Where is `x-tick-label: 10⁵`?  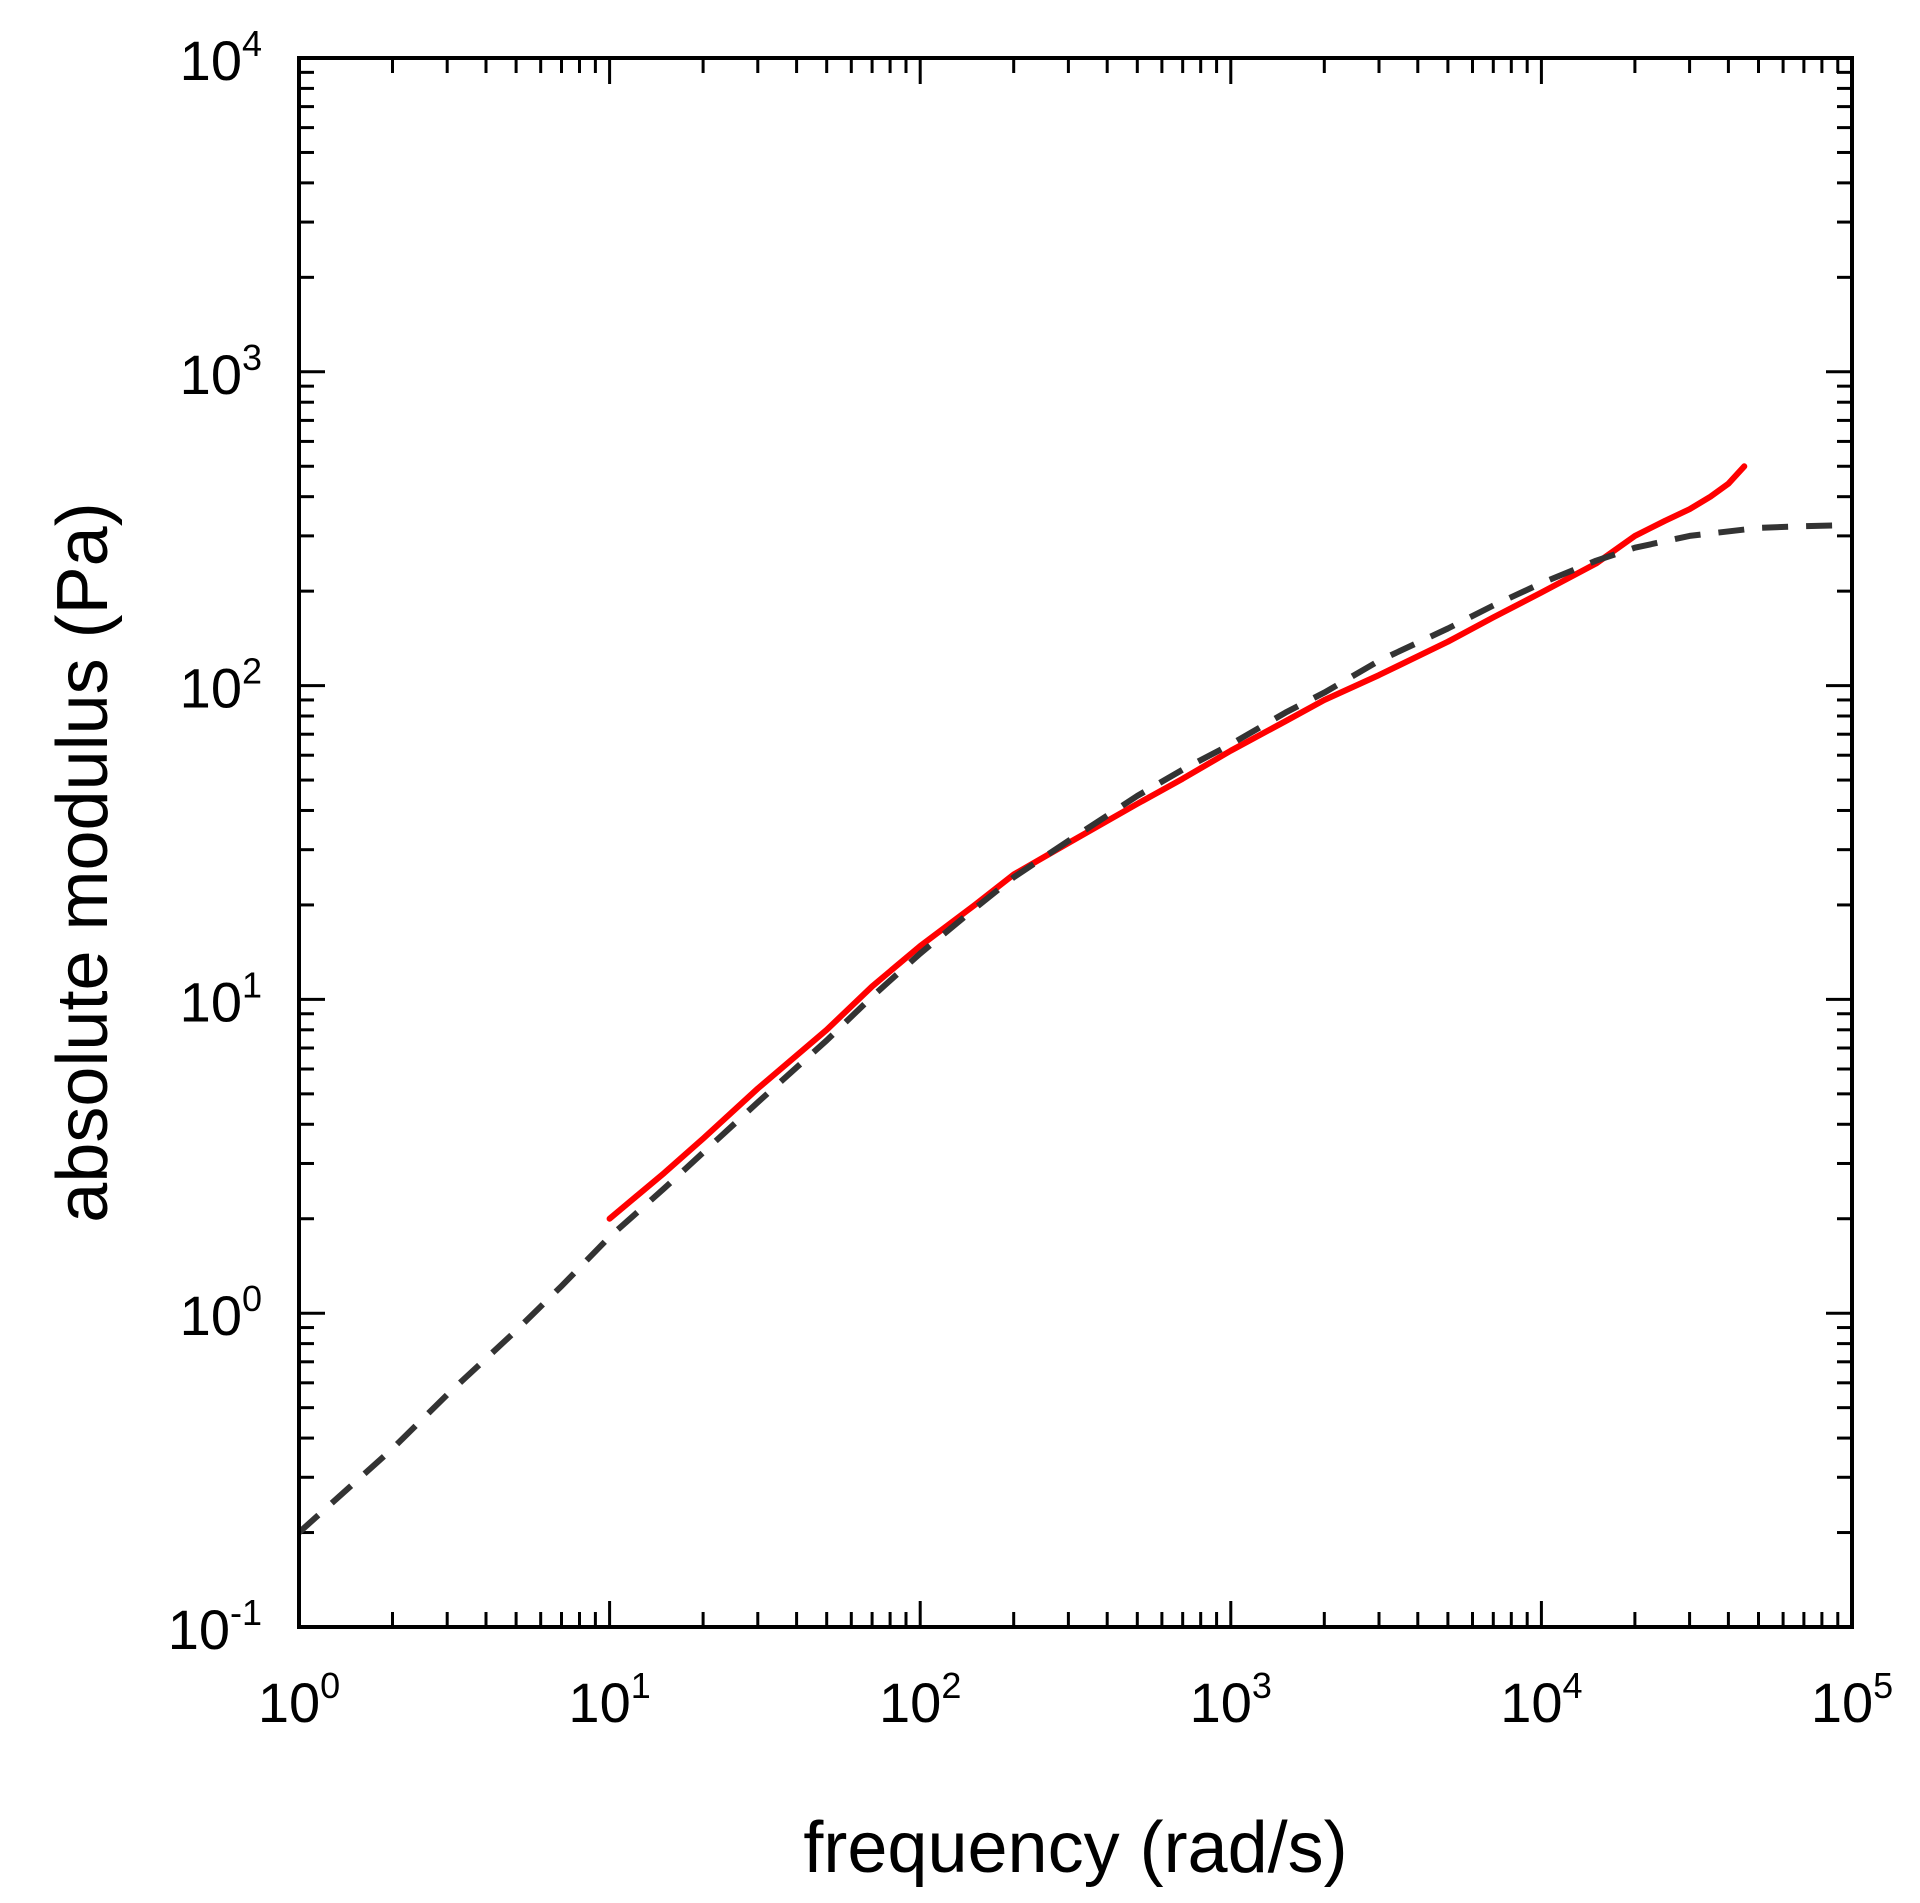 x-tick-label: 10⁵ is located at coordinates (1852, 1699).